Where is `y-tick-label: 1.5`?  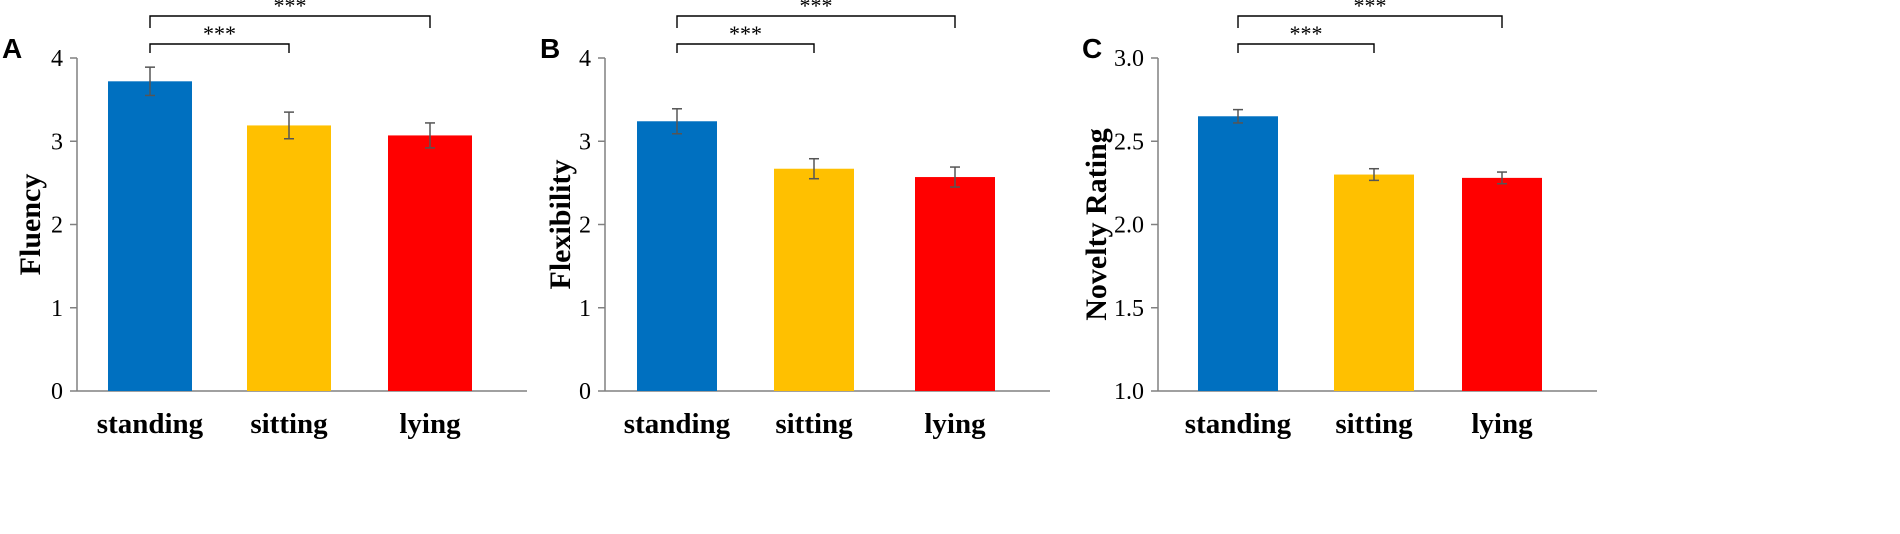 y-tick-label: 1.5 is located at coordinates (1129, 309).